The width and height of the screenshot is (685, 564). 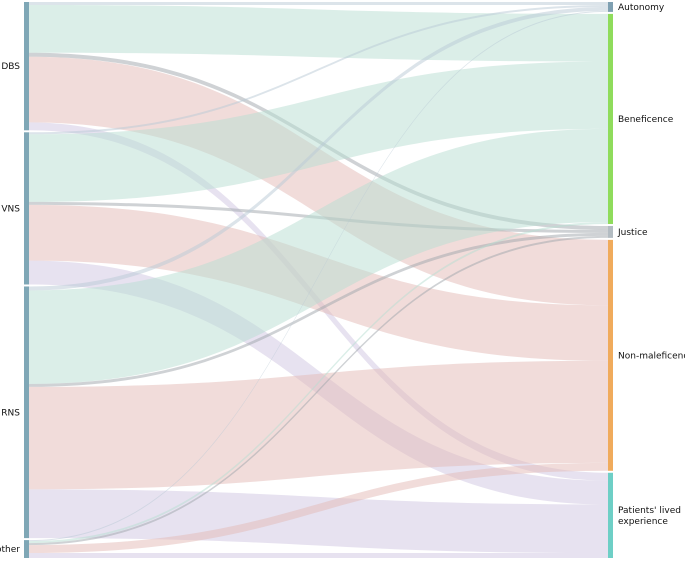 I want to click on target-label-justice-line-1: Justice, so click(x=632, y=233).